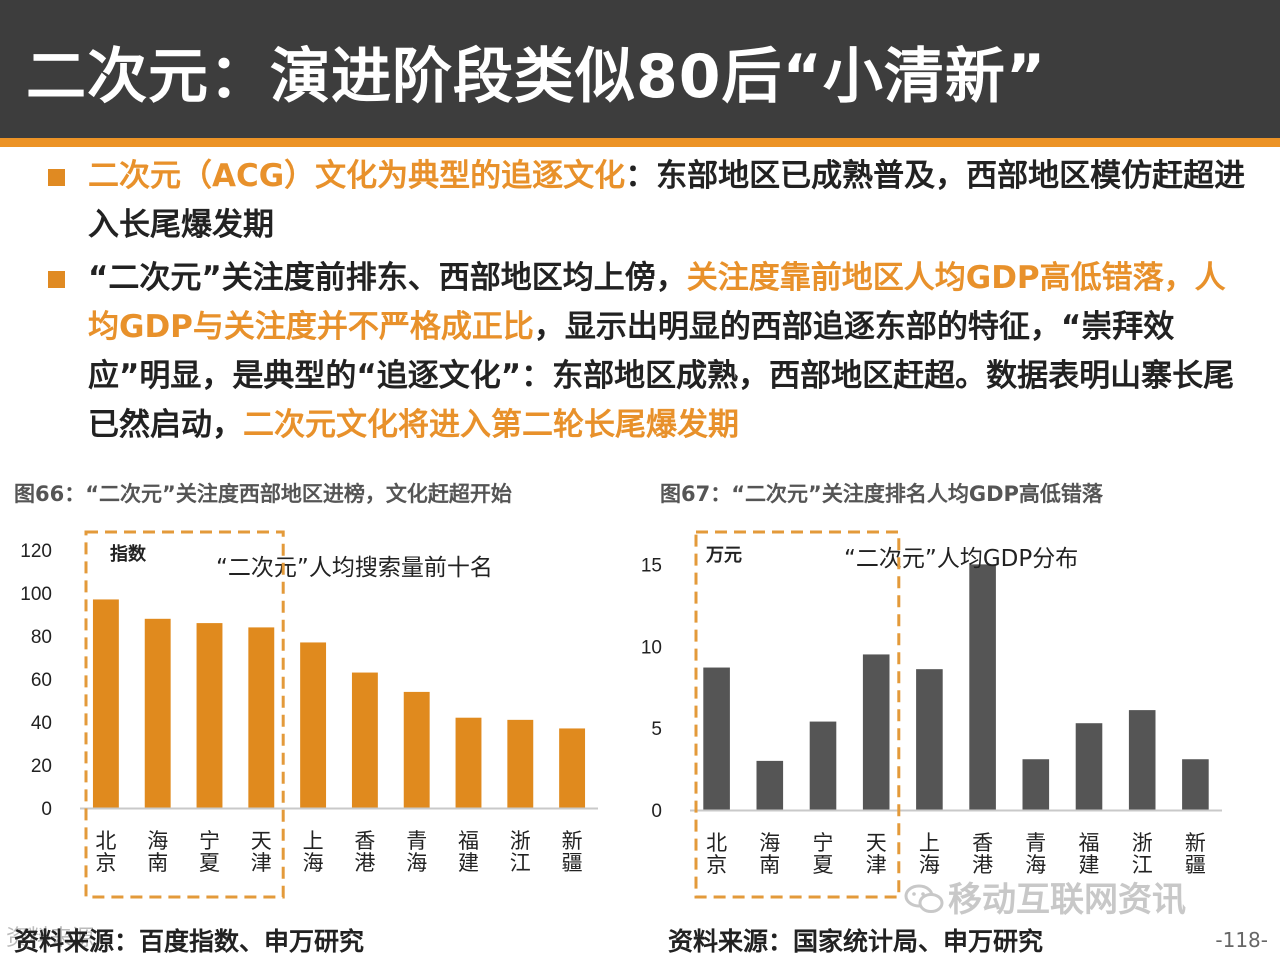 This screenshot has height=960, width=1280. Describe the element at coordinates (657, 302) in the screenshot. I see `bullet-2-highlight-1: 关注度靠前地区人均GDP高低错落，人均GDP与关注度并不严格成正比` at that location.